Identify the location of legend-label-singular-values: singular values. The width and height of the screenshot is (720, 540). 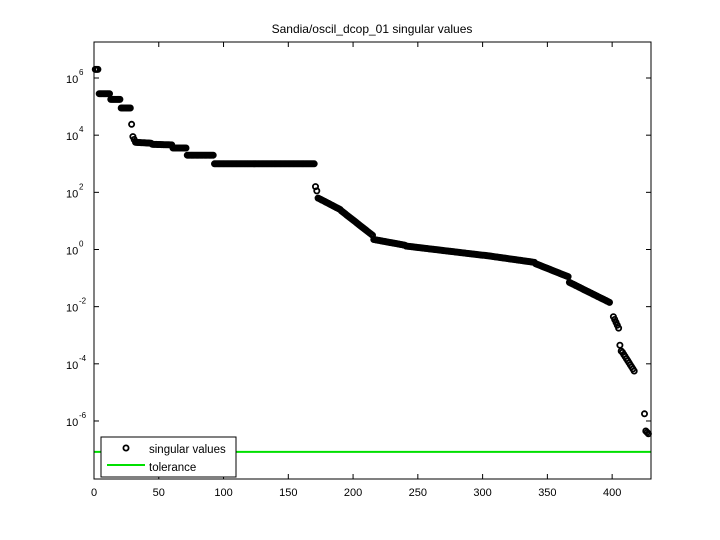
(187, 450).